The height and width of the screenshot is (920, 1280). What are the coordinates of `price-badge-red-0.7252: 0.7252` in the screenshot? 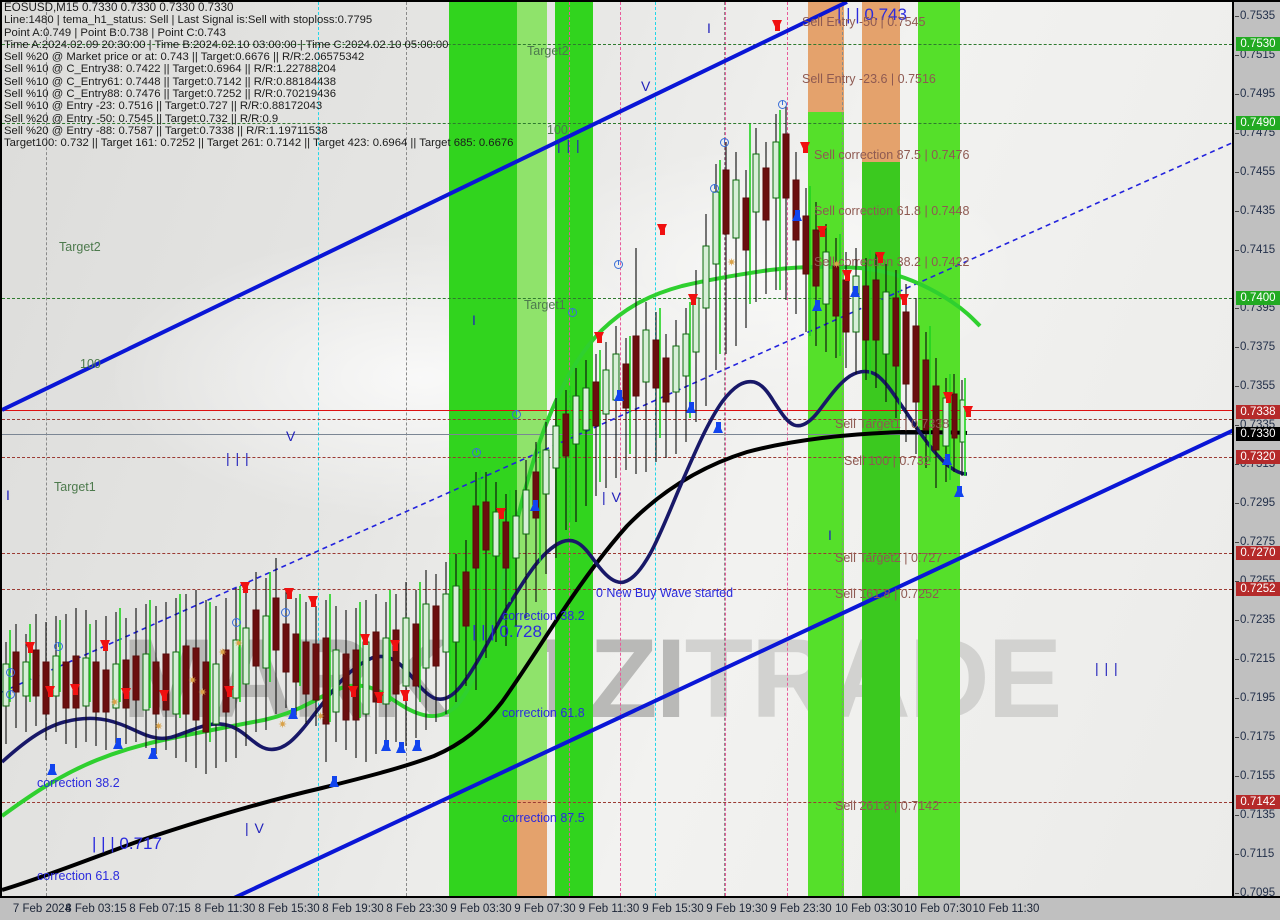 It's located at (1258, 589).